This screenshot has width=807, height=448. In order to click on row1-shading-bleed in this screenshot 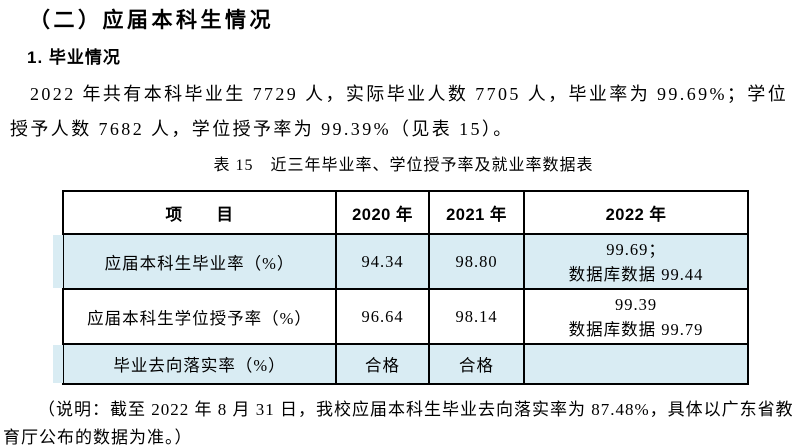, I will do `click(58, 261)`.